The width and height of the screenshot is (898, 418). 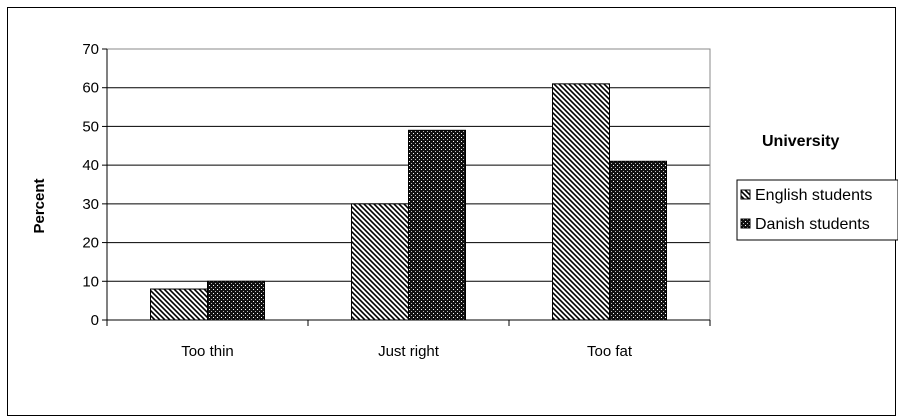 What do you see at coordinates (95, 320) in the screenshot?
I see `y-tick-label: 0` at bounding box center [95, 320].